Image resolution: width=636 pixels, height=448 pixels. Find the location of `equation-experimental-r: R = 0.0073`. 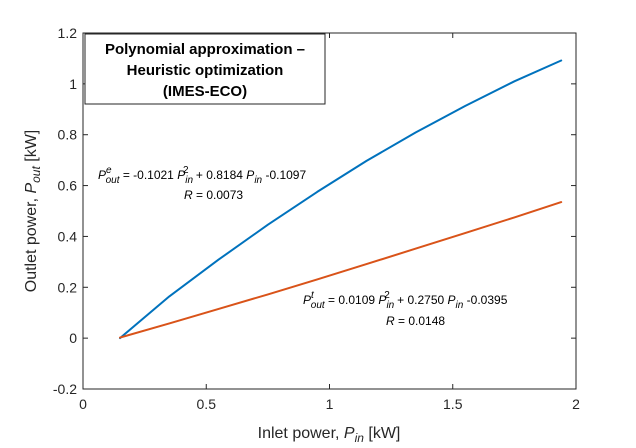

equation-experimental-r: R = 0.0073 is located at coordinates (213, 195).